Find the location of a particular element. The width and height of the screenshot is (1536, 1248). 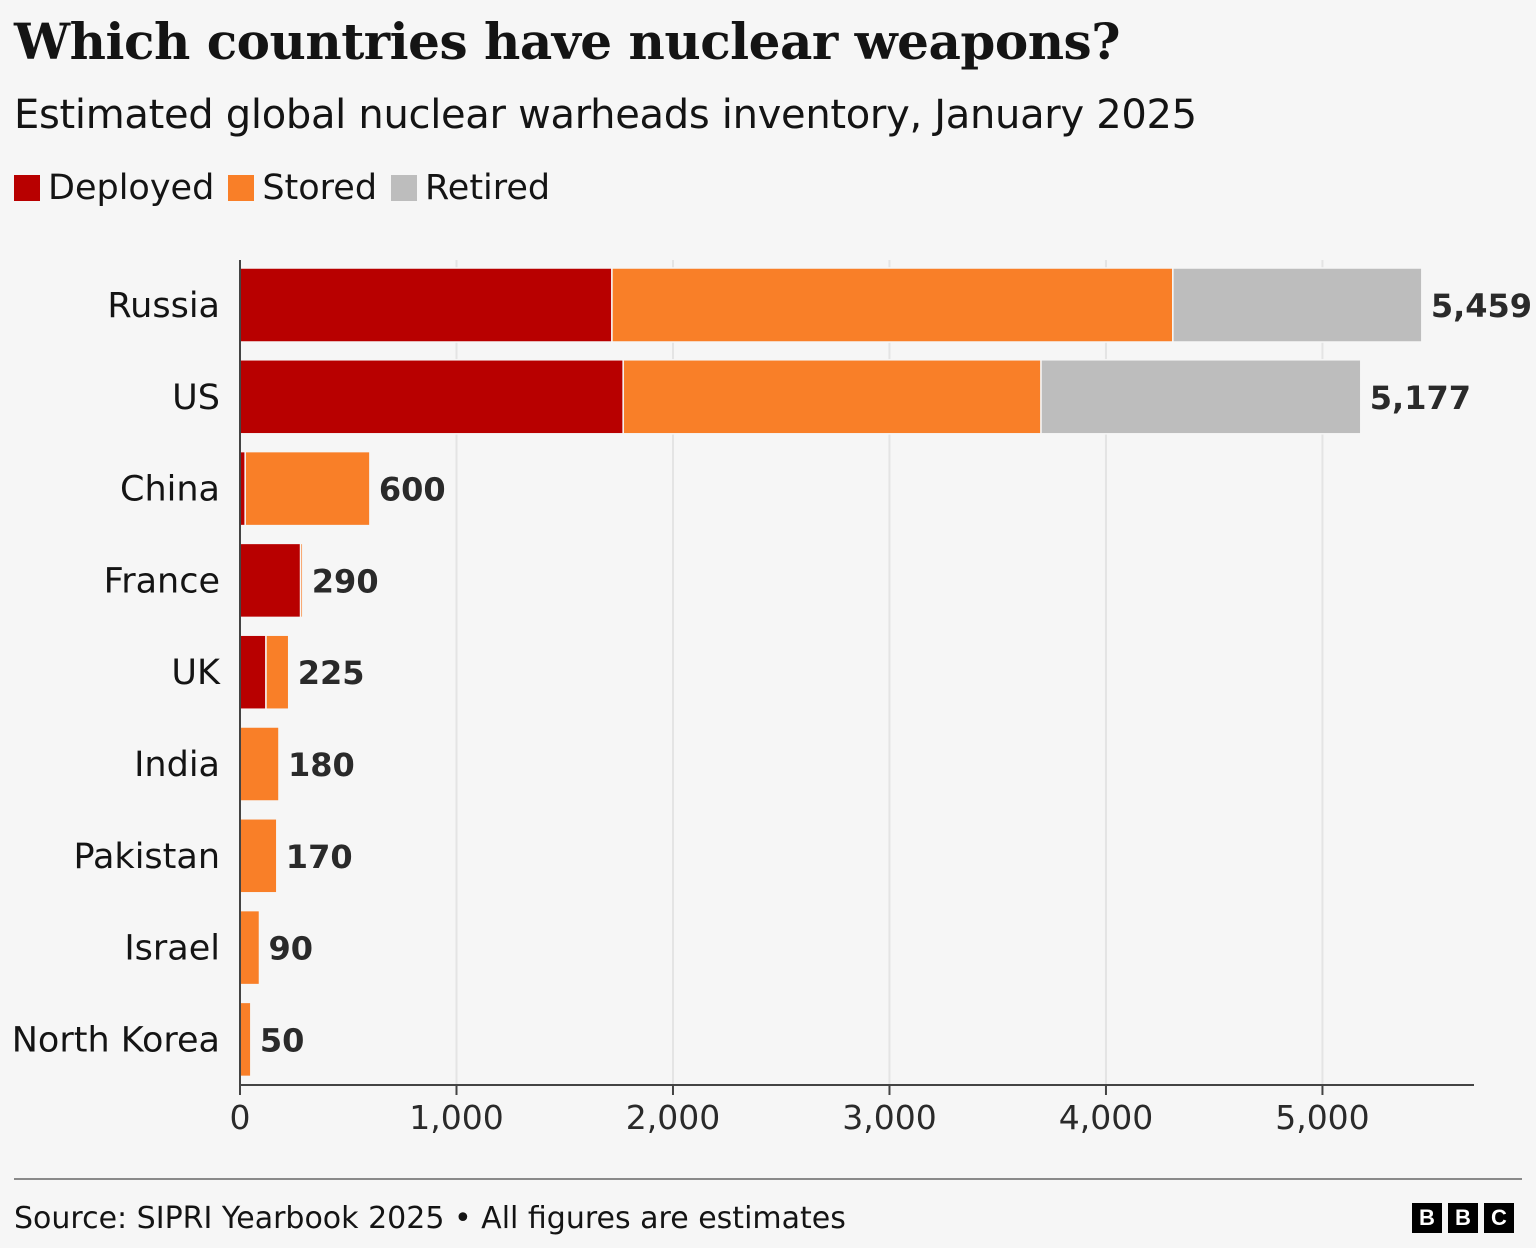

category-label-north-korea: North Korea is located at coordinates (116, 1040).